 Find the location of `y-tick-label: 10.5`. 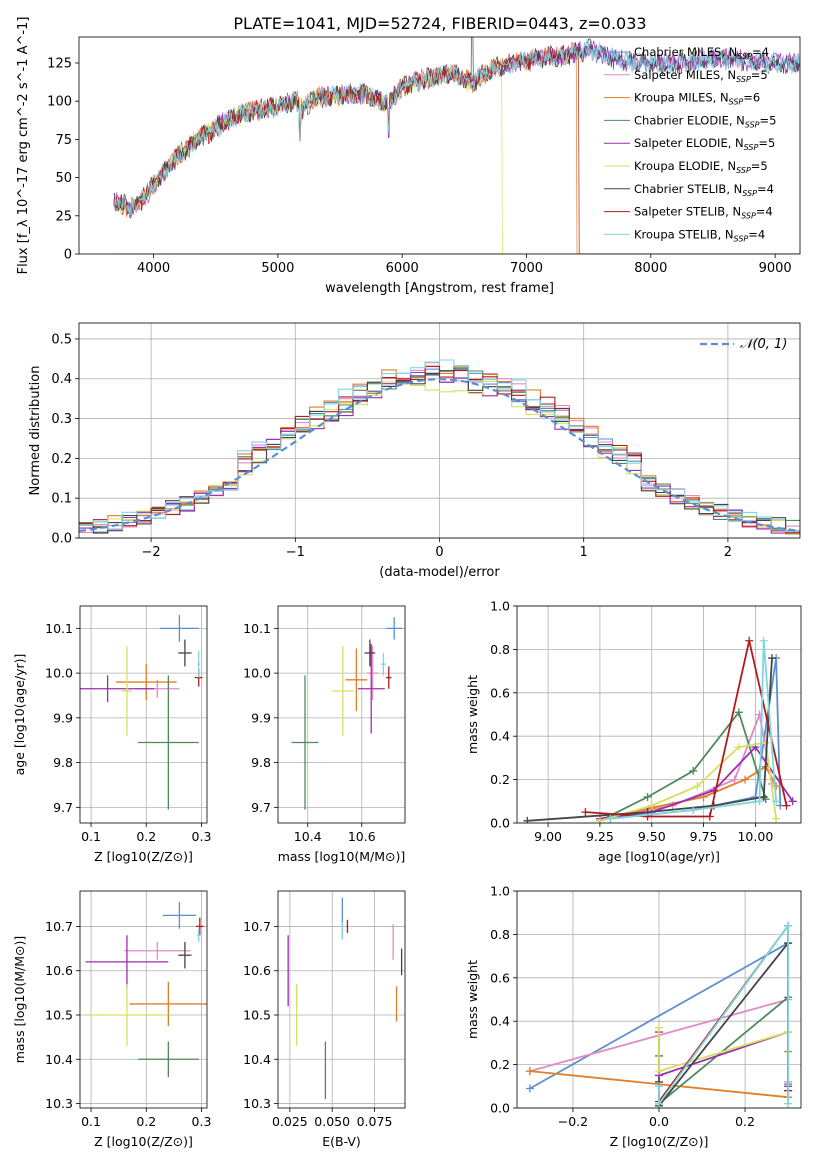

y-tick-label: 10.5 is located at coordinates (257, 1015).